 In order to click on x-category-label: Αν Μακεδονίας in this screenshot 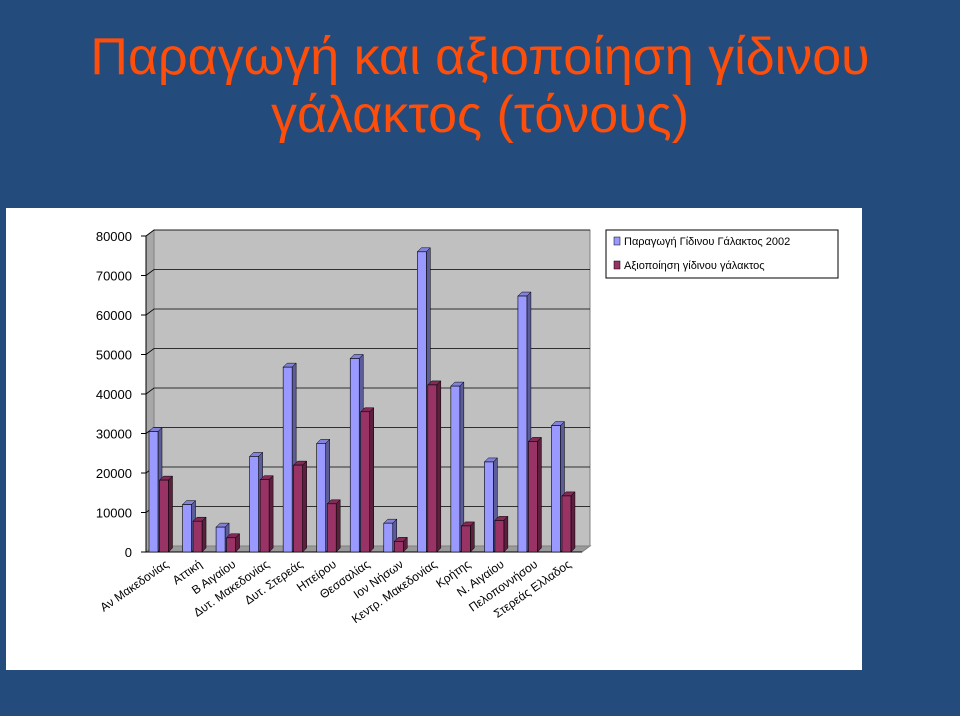, I will do `click(135, 586)`.